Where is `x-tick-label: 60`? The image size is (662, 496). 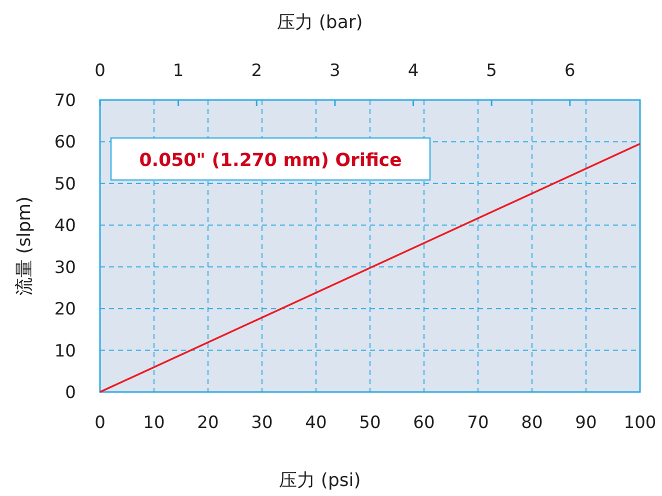
x-tick-label: 60 is located at coordinates (424, 423).